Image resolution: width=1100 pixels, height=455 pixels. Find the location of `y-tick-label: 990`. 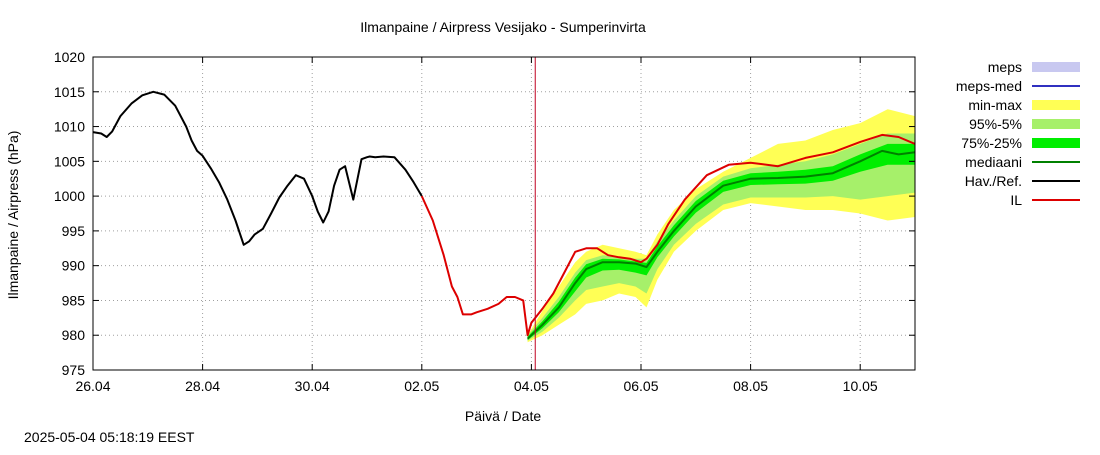

y-tick-label: 990 is located at coordinates (74, 266).